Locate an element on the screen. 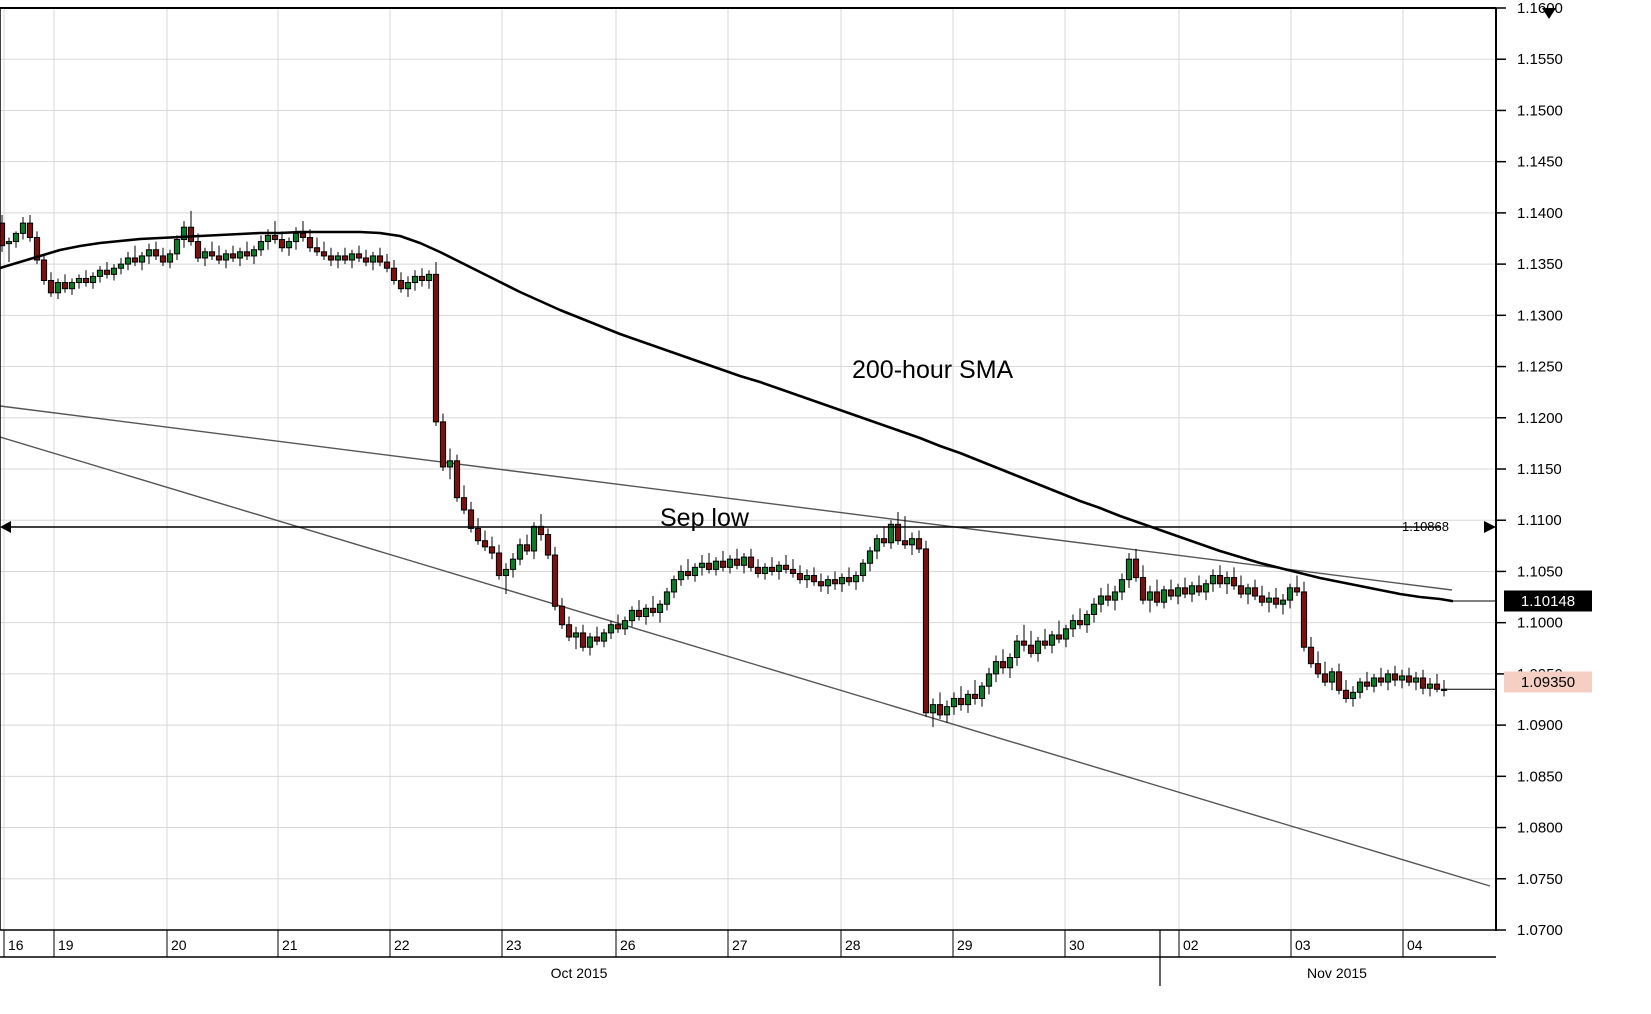  y-axis-label: 1.1200 is located at coordinates (1540, 418).